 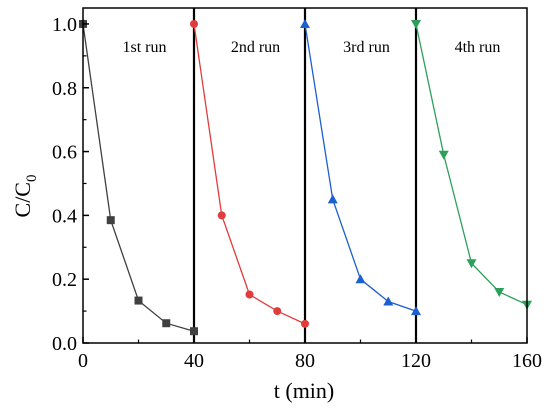 I want to click on run-label-3: 3rd run, so click(x=366, y=47).